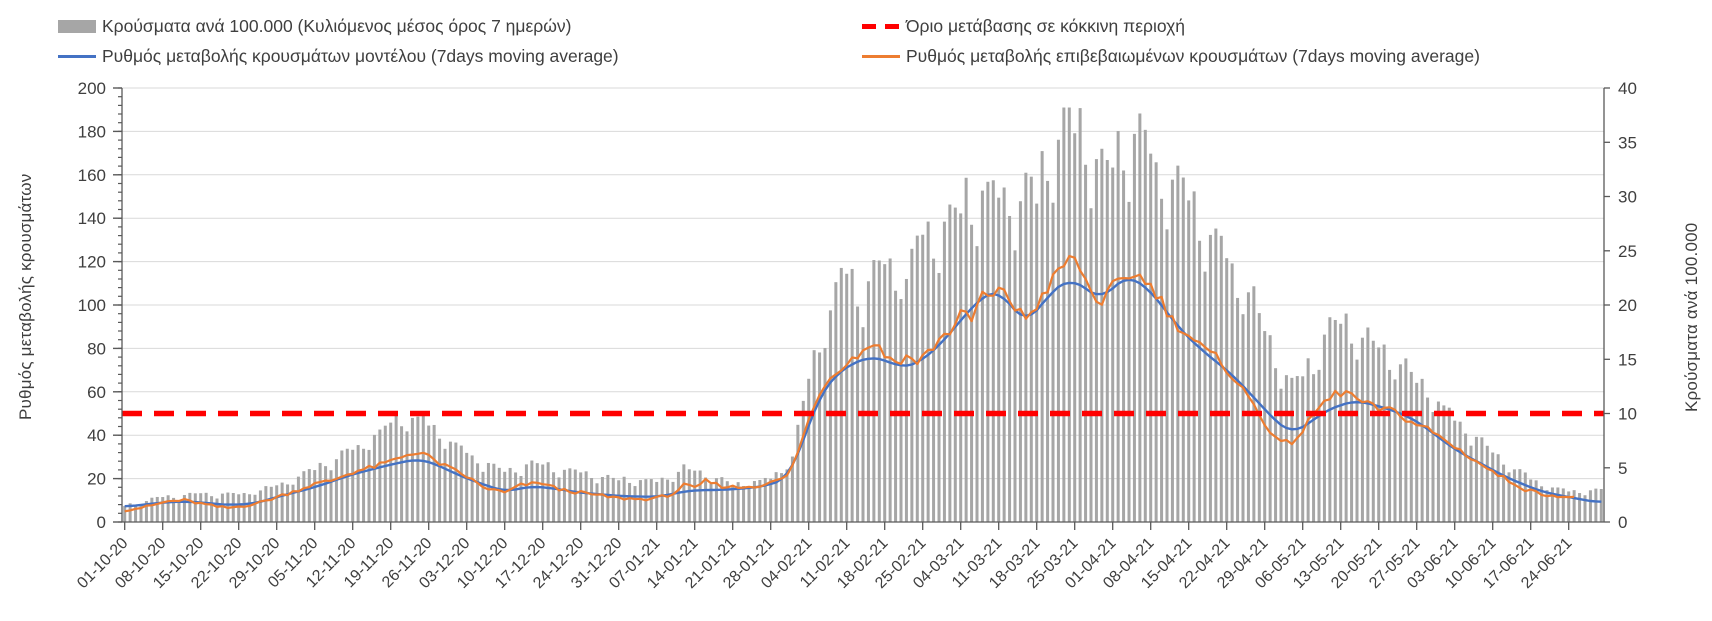 The height and width of the screenshot is (621, 1712). I want to click on right-axis-title: Κρούσματα ανά 100.000, so click(1691, 317).